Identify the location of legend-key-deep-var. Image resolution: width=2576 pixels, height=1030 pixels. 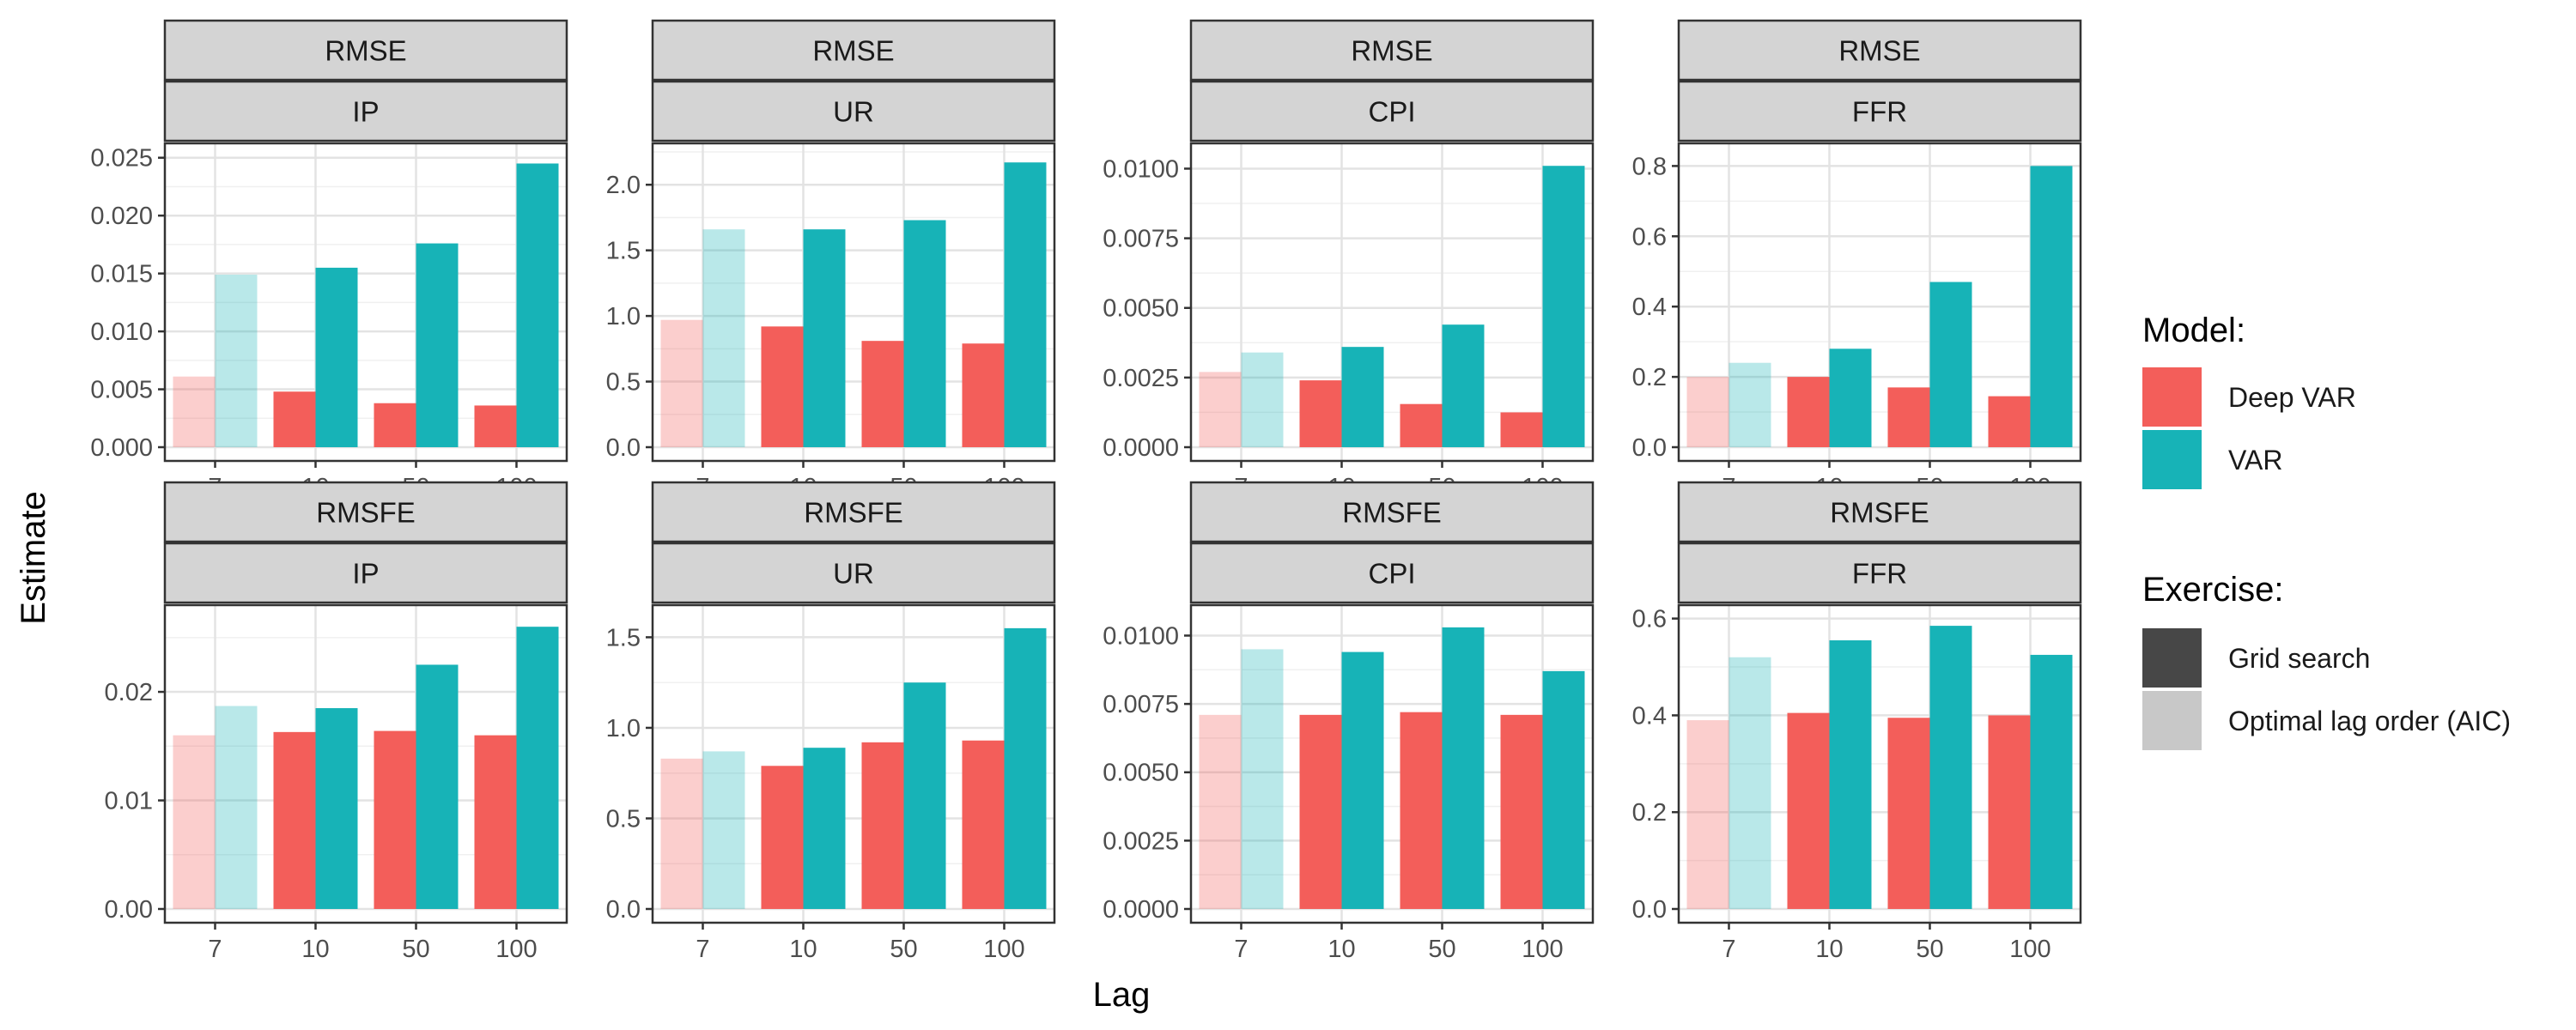
(2172, 397).